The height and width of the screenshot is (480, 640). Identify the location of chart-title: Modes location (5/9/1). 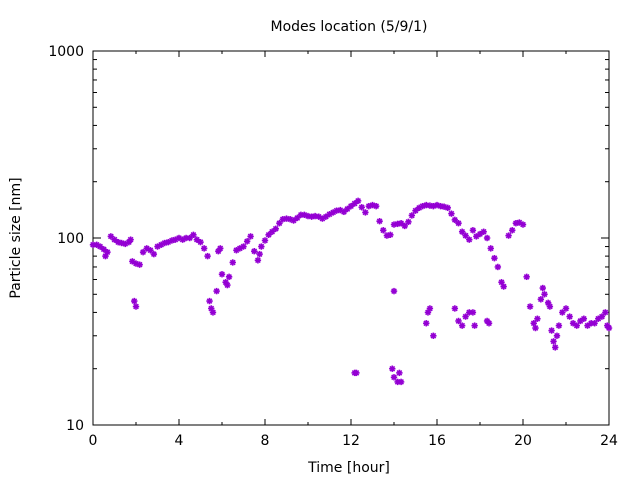
(349, 27).